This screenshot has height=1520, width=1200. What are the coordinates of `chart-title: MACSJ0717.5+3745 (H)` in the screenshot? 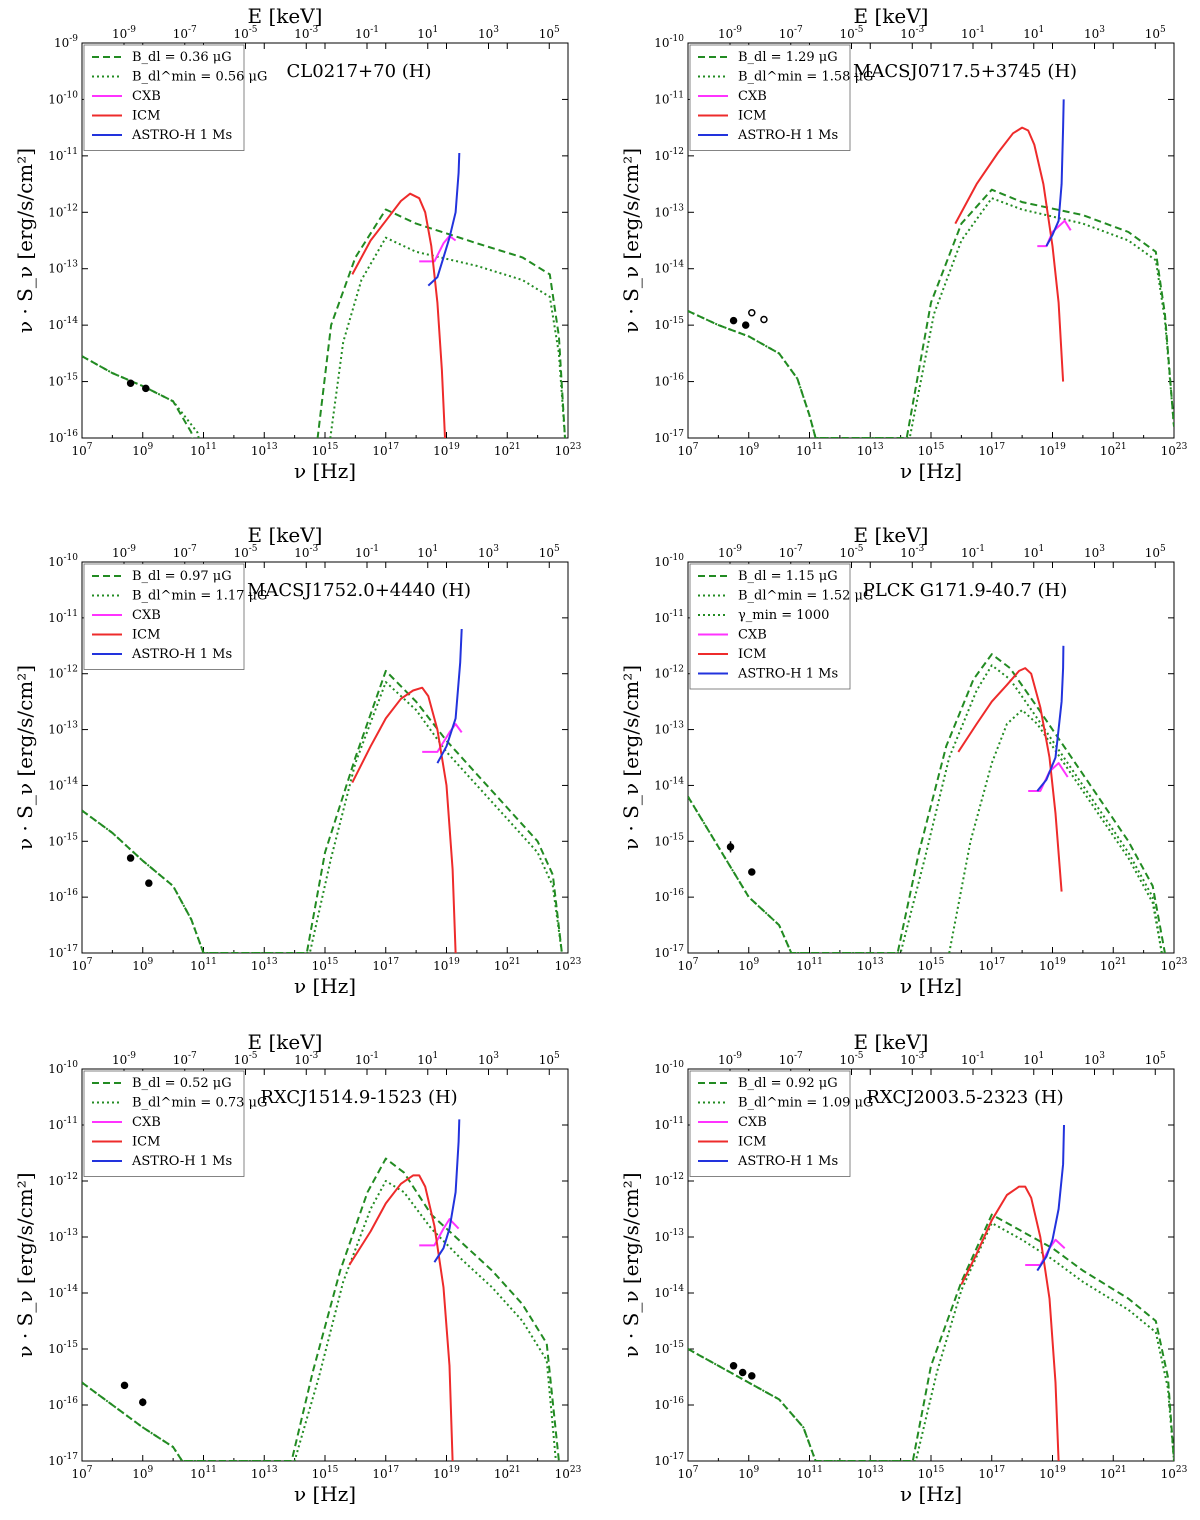 It's located at (965, 71).